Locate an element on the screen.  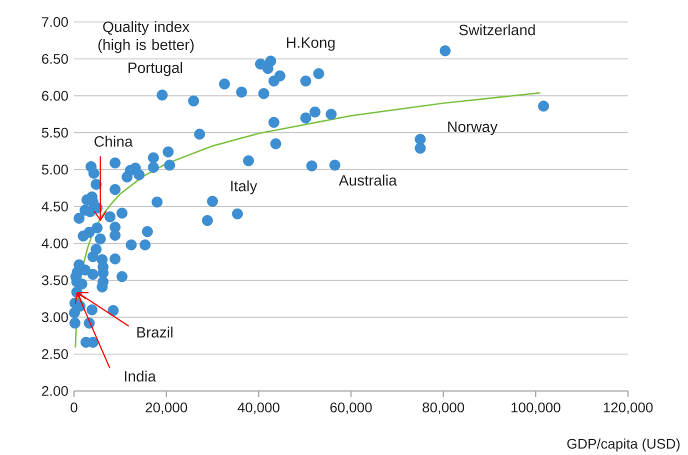
annotation: Italy is located at coordinates (244, 187).